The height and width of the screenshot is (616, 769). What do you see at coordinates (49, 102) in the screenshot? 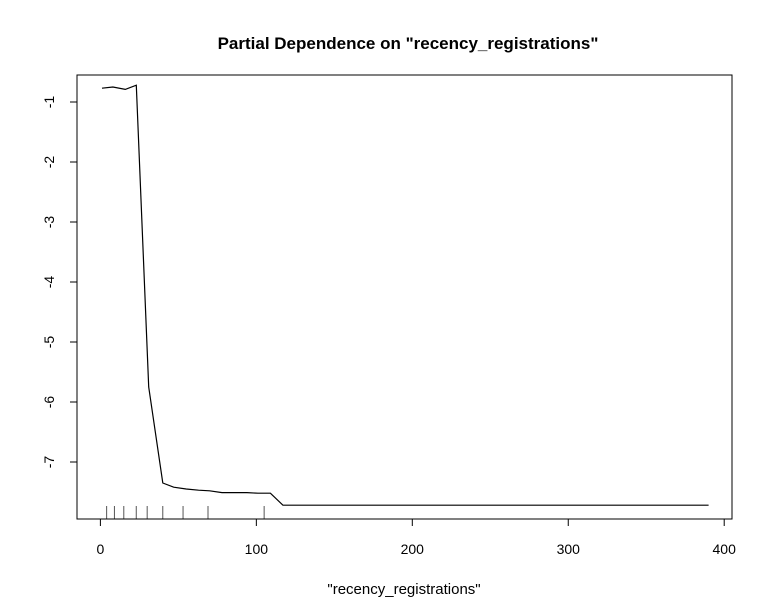
I see `y-tick-label-0: -1` at bounding box center [49, 102].